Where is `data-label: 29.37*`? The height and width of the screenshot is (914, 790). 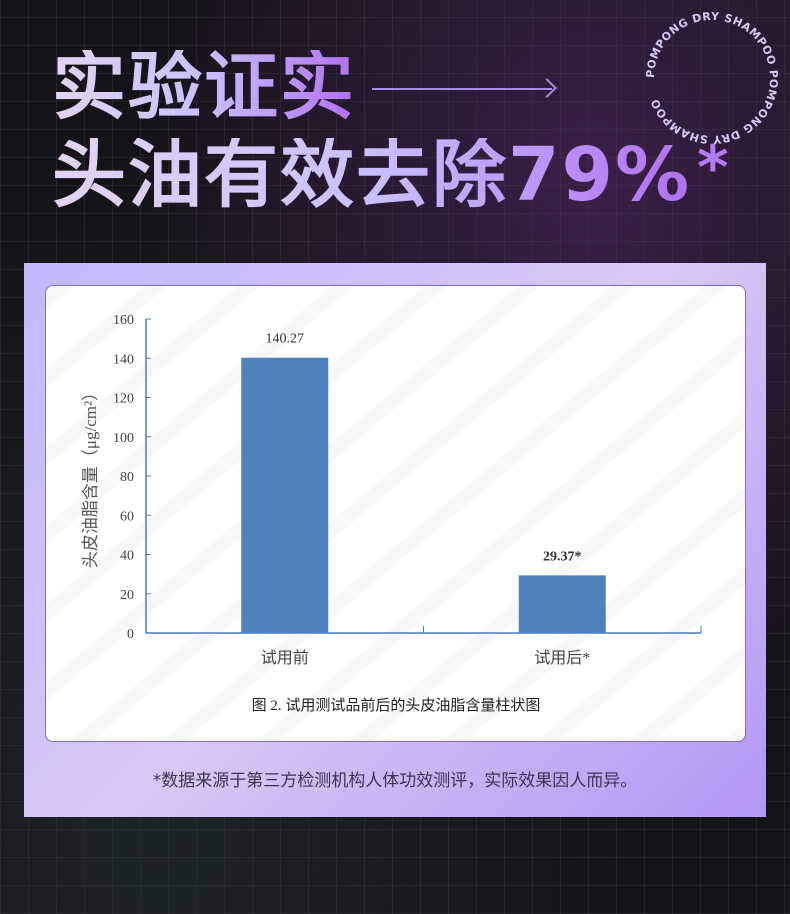
data-label: 29.37* is located at coordinates (562, 556).